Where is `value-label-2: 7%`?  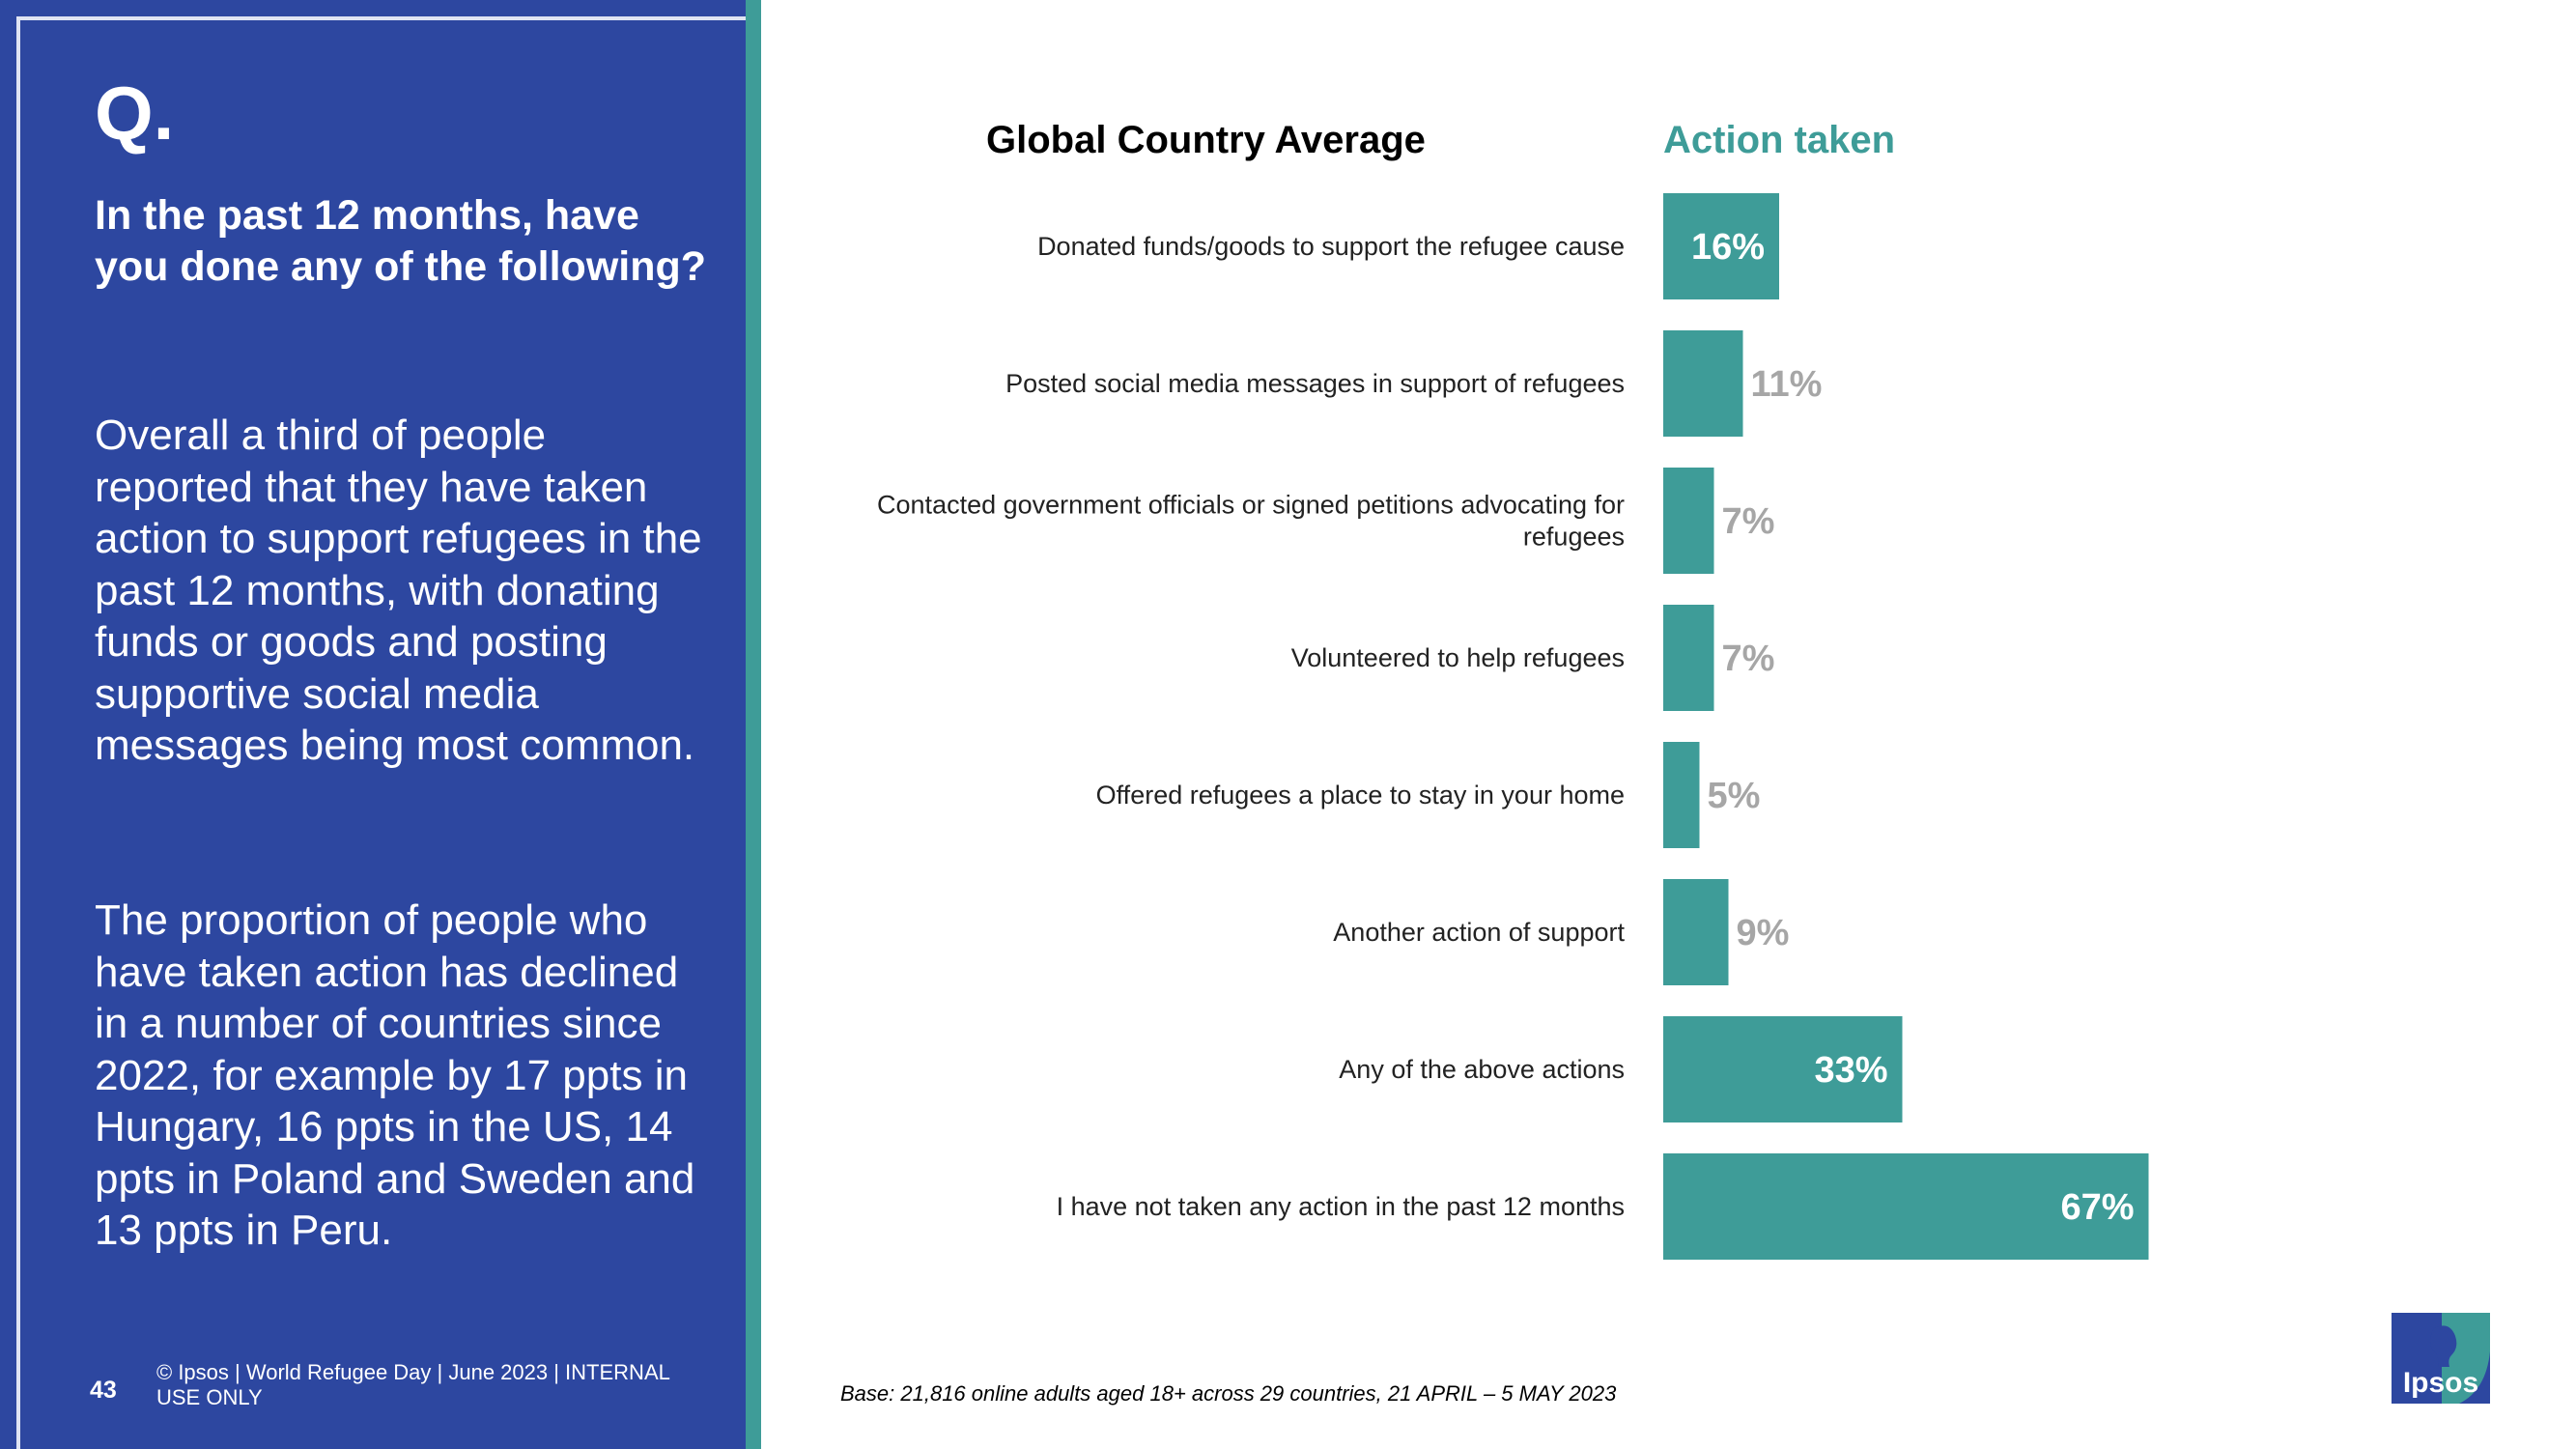
value-label-2: 7% is located at coordinates (1748, 521).